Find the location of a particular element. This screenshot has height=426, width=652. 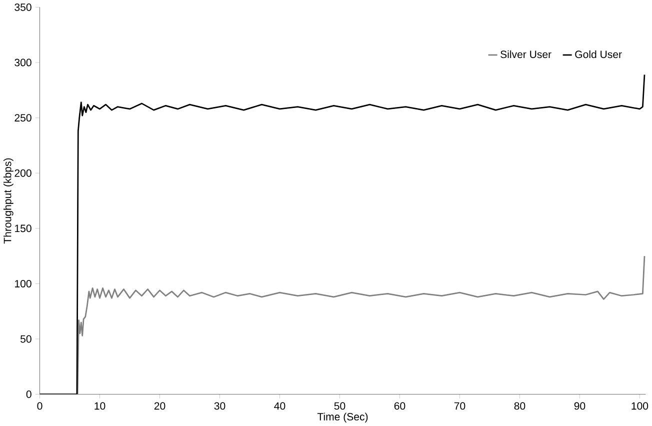

x-axis-title: Time (Sec) is located at coordinates (342, 417).